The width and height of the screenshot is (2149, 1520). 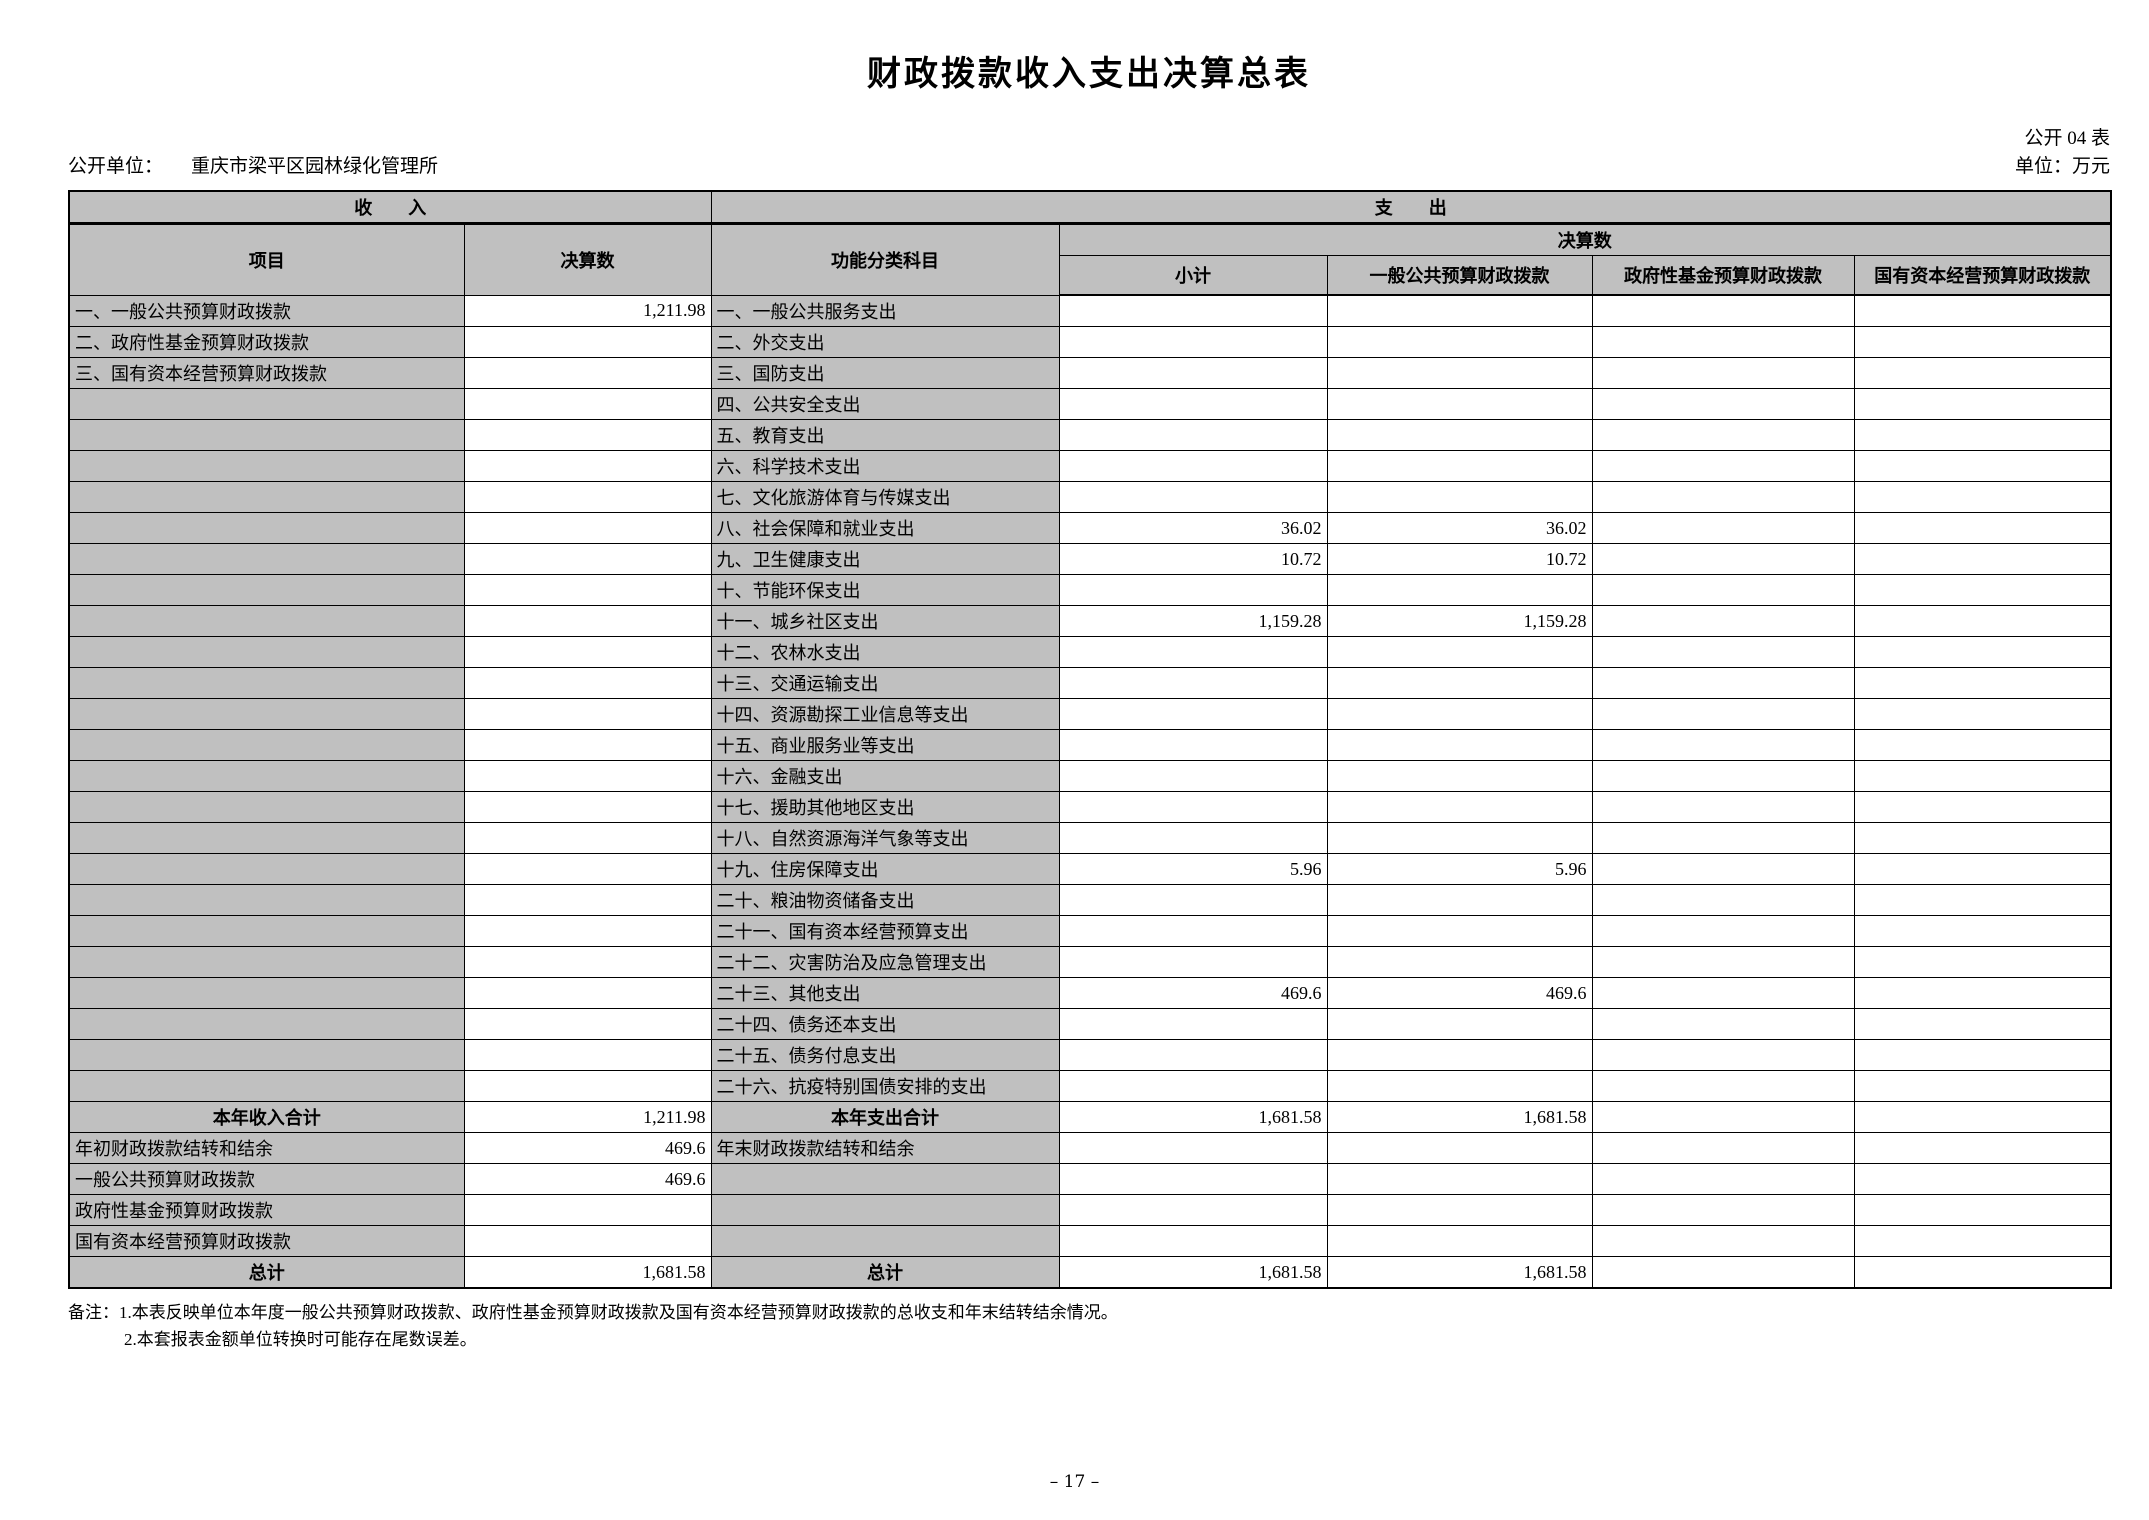 What do you see at coordinates (1090, 900) in the screenshot?
I see `table-row: 二十、粮油物资储备支出` at bounding box center [1090, 900].